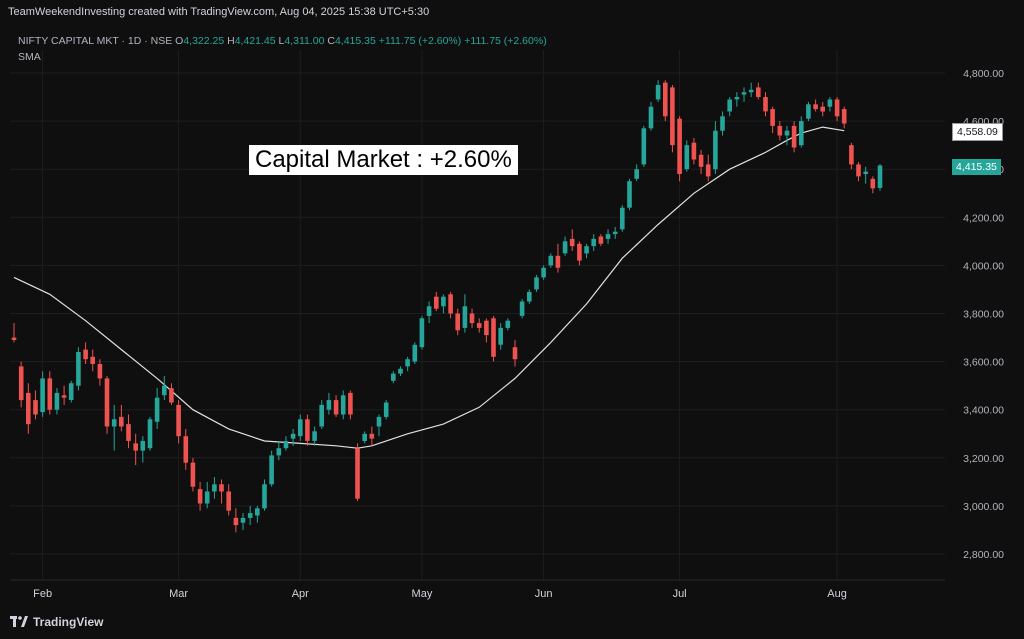 The width and height of the screenshot is (1024, 639). Describe the element at coordinates (68, 622) in the screenshot. I see `tradingview-brand: TradingView` at that location.